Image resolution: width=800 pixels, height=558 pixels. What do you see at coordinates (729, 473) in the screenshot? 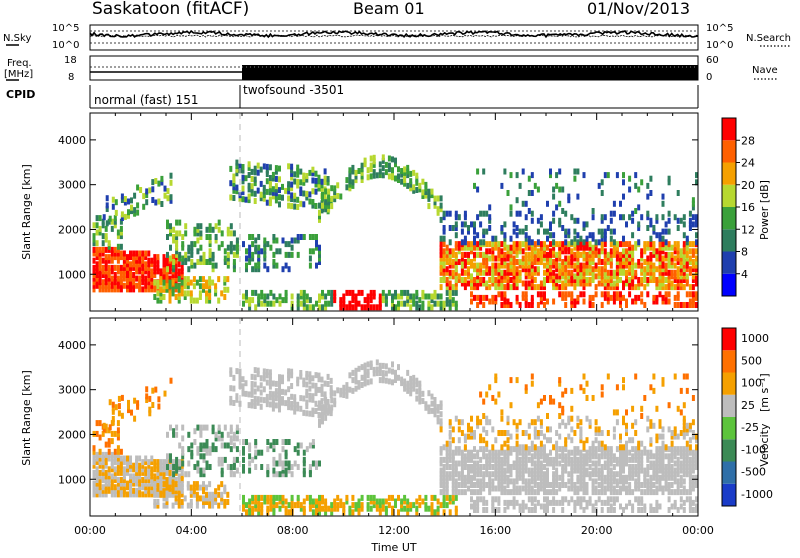
I see `colorbar-swatch` at bounding box center [729, 473].